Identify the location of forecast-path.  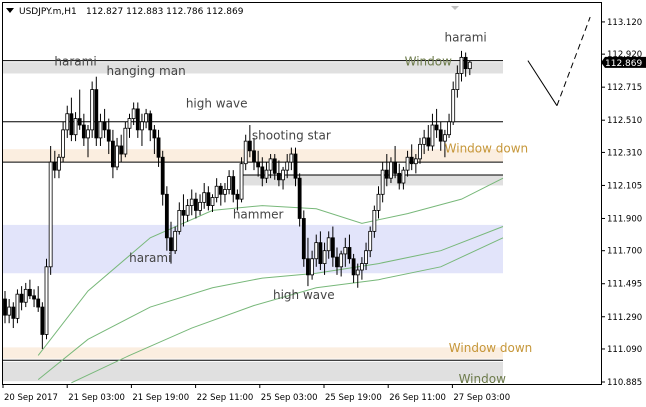
(559, 61).